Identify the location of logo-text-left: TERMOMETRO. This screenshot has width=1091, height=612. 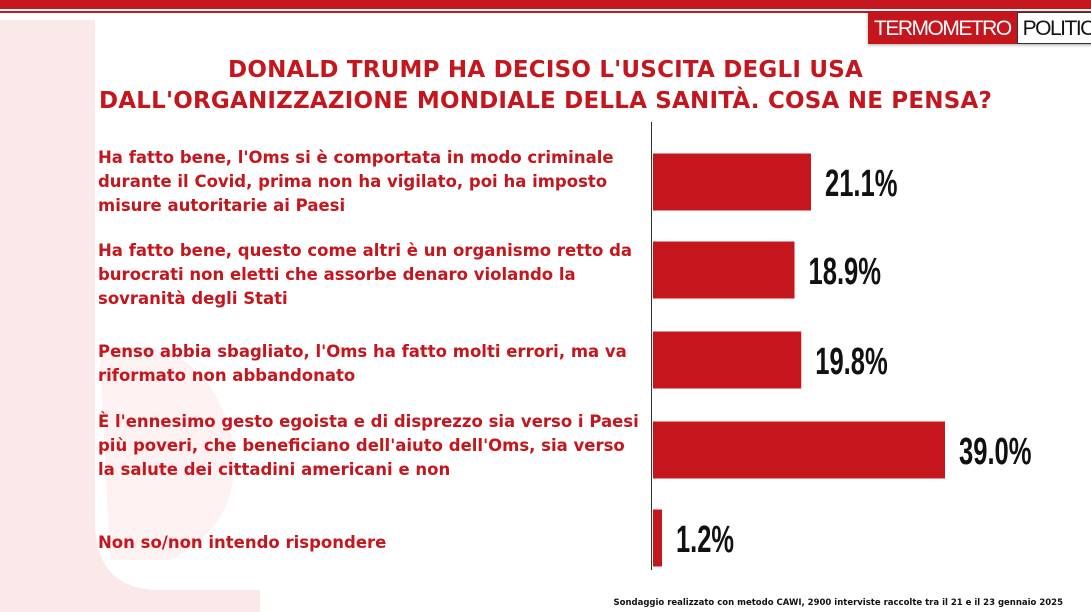
(942, 28).